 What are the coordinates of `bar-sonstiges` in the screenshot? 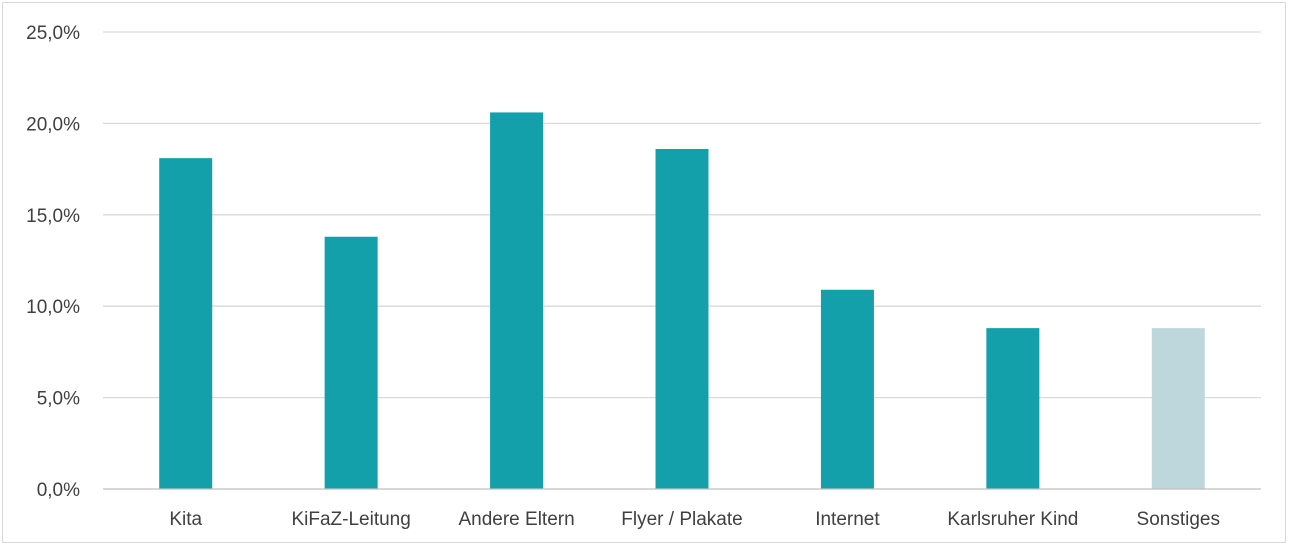 It's located at (1178, 408).